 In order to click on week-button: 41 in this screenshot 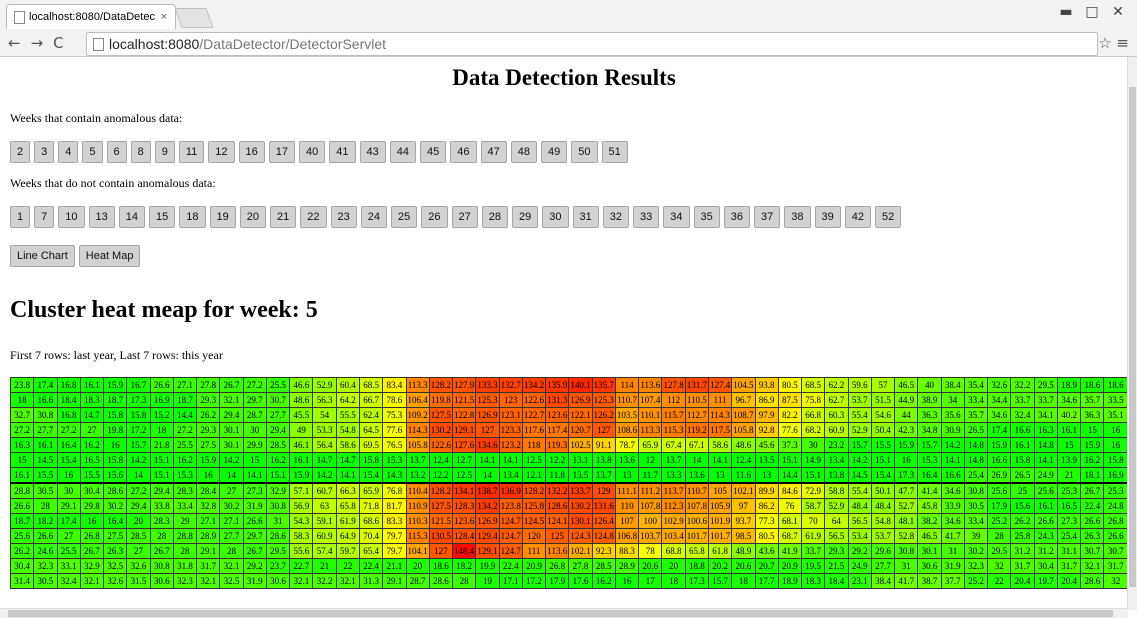, I will do `click(342, 152)`.